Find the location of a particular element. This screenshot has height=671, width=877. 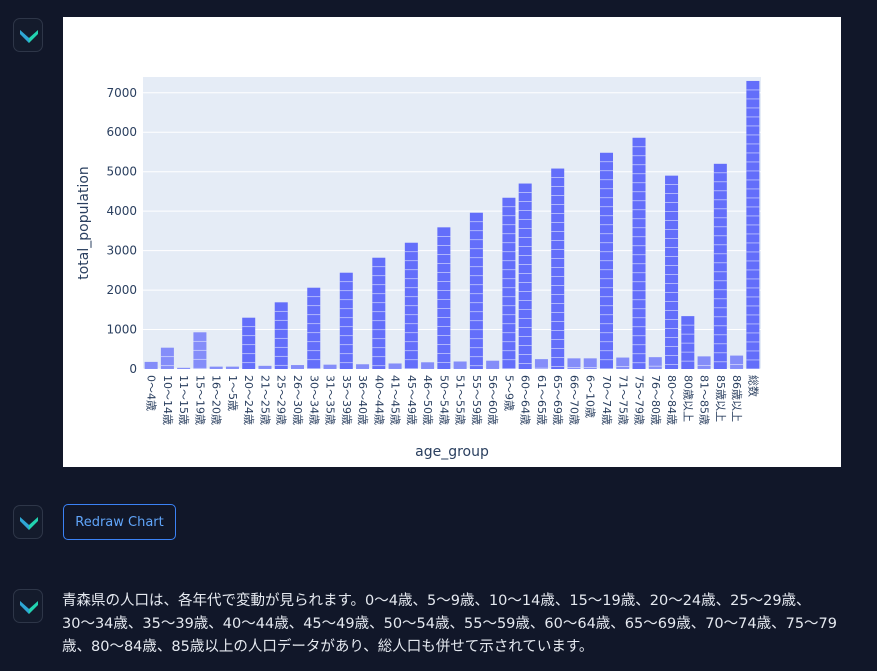

x-tick-label: 65〜69歳 is located at coordinates (557, 400).